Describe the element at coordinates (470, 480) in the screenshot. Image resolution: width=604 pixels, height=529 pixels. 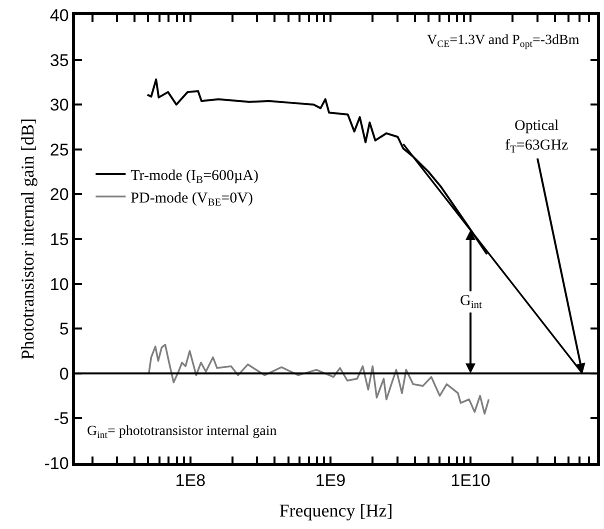
I see `x-tick-label: 1E10` at that location.